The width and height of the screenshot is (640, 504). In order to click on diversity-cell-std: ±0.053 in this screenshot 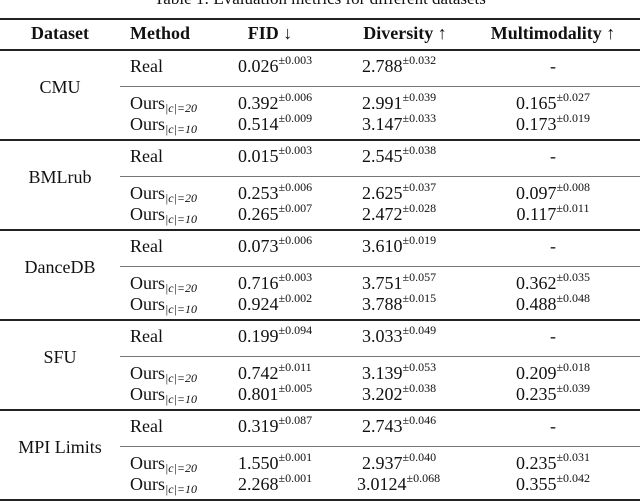, I will do `click(419, 367)`.